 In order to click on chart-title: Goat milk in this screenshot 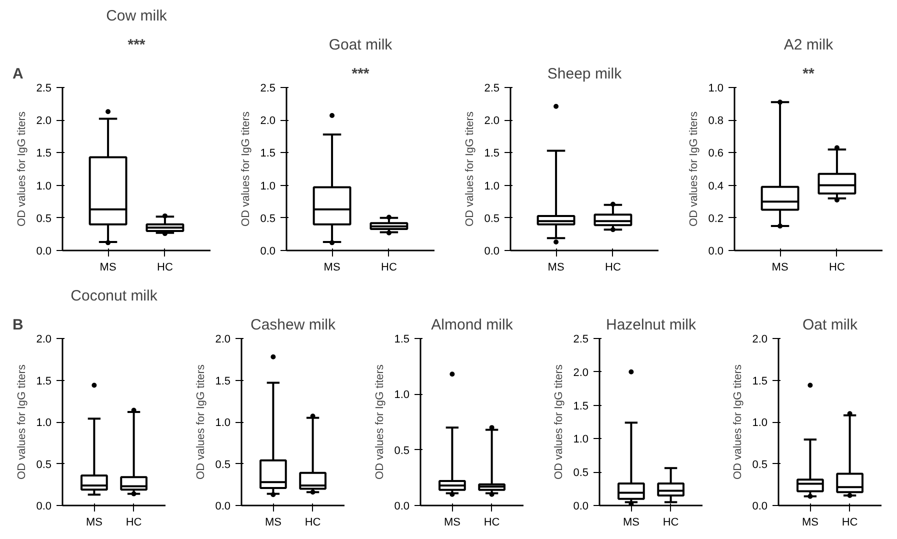, I will do `click(360, 45)`.